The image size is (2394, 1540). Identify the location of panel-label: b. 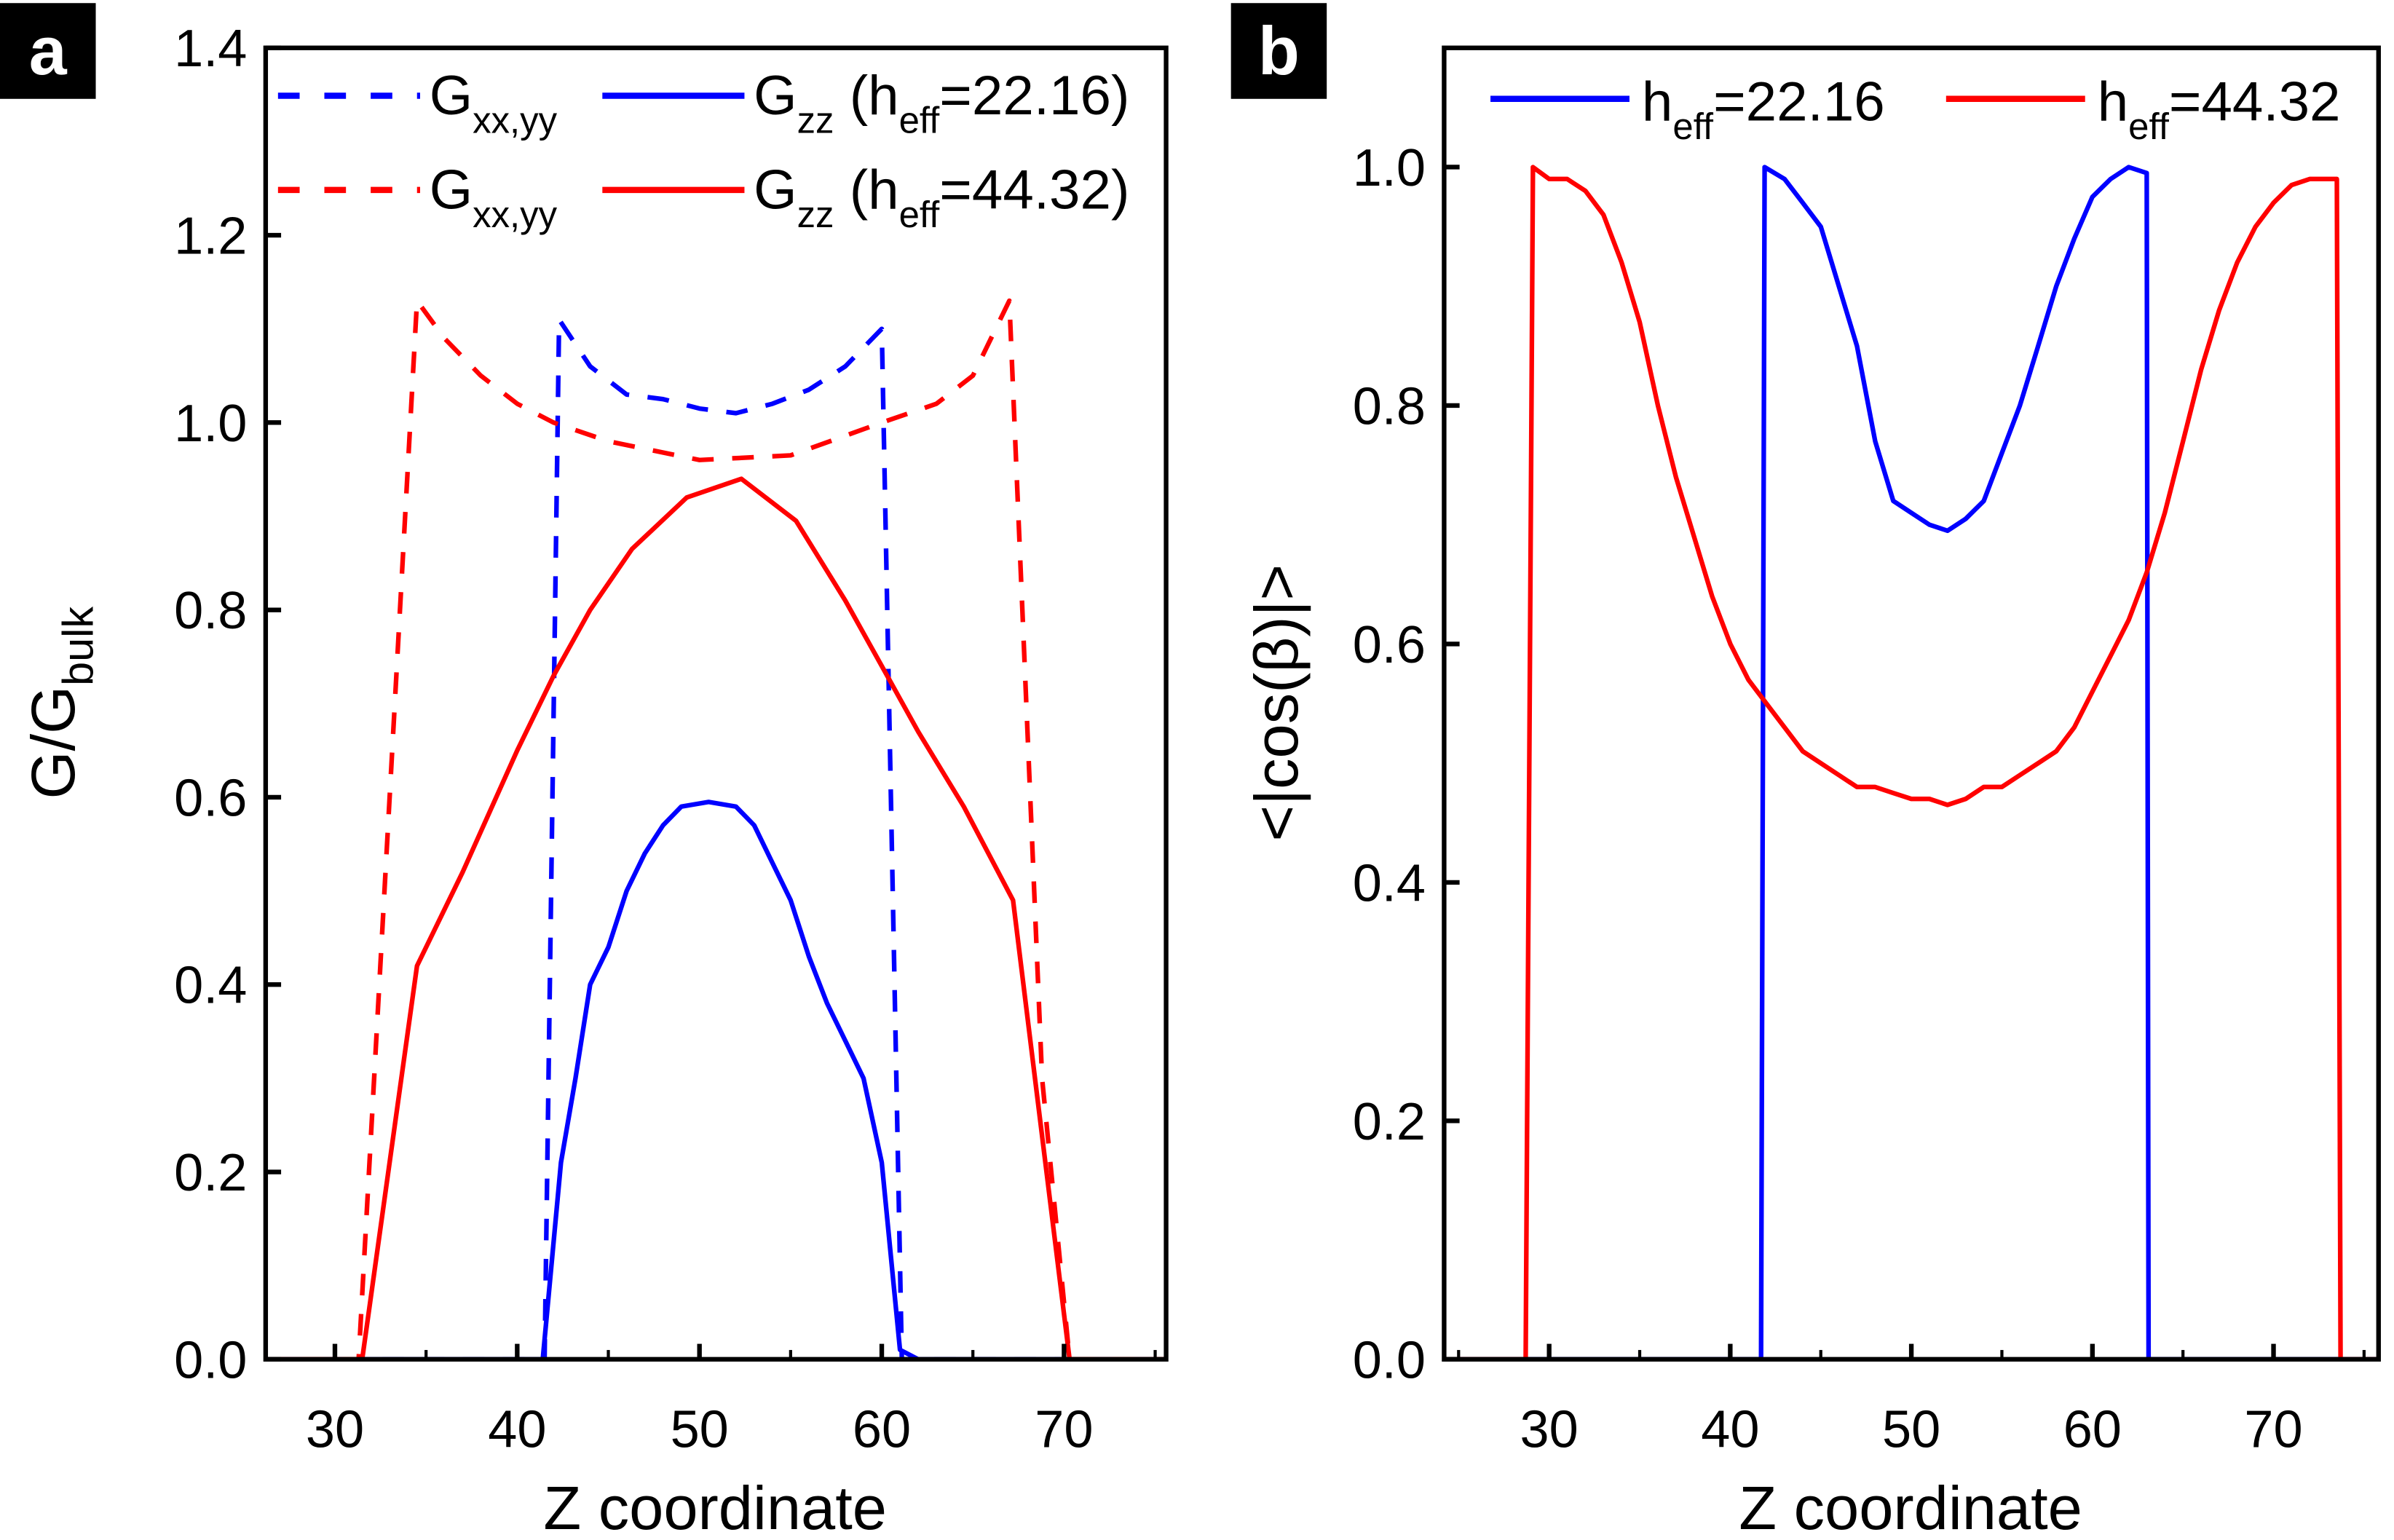
(1279, 51).